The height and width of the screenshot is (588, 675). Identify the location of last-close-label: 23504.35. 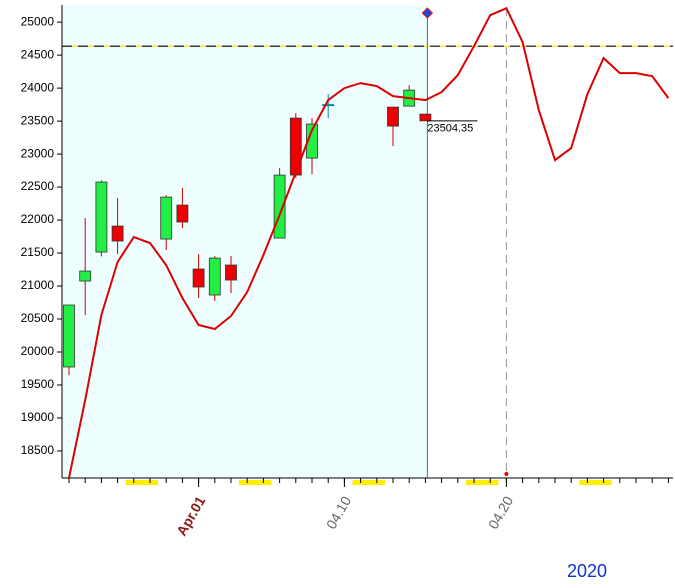
(450, 129).